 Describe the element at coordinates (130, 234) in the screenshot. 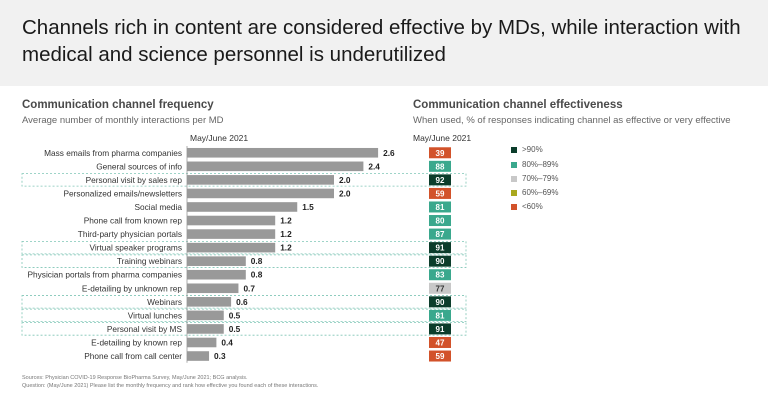

I see `category-label: Third-party physician portals` at that location.